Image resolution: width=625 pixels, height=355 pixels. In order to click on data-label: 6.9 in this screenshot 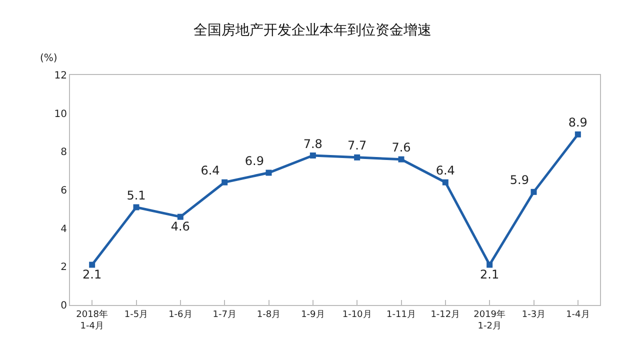, I will do `click(254, 161)`.